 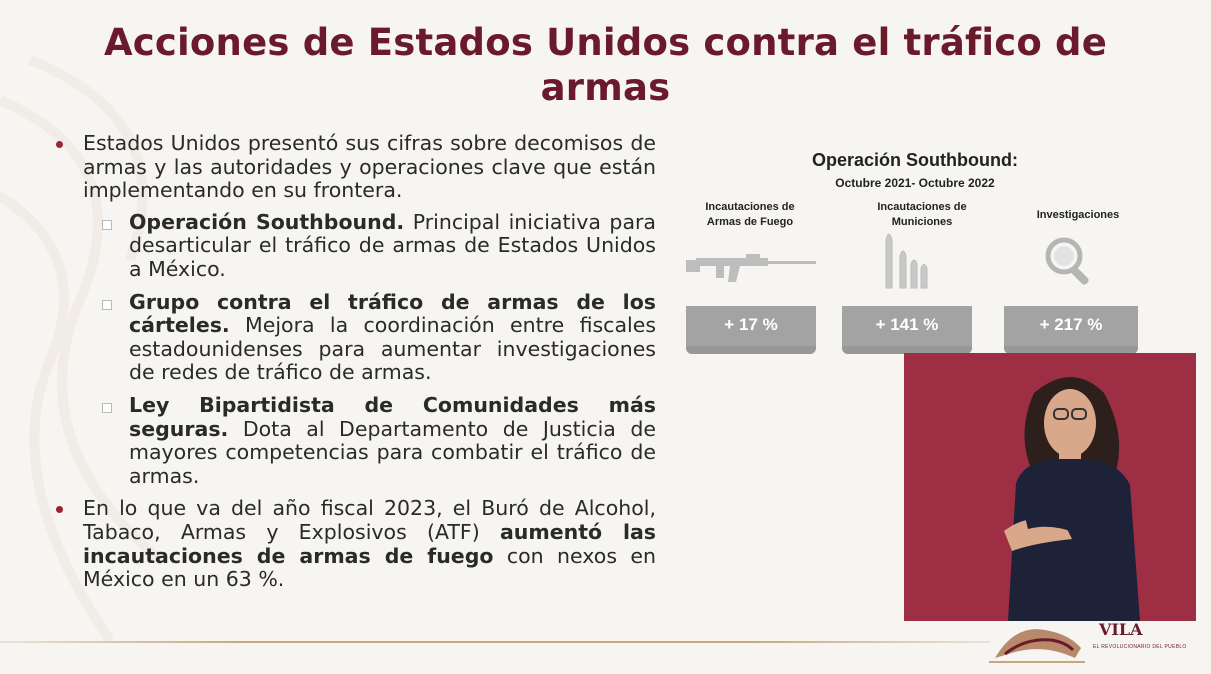 What do you see at coordinates (495, 642) in the screenshot?
I see `footer-divider` at bounding box center [495, 642].